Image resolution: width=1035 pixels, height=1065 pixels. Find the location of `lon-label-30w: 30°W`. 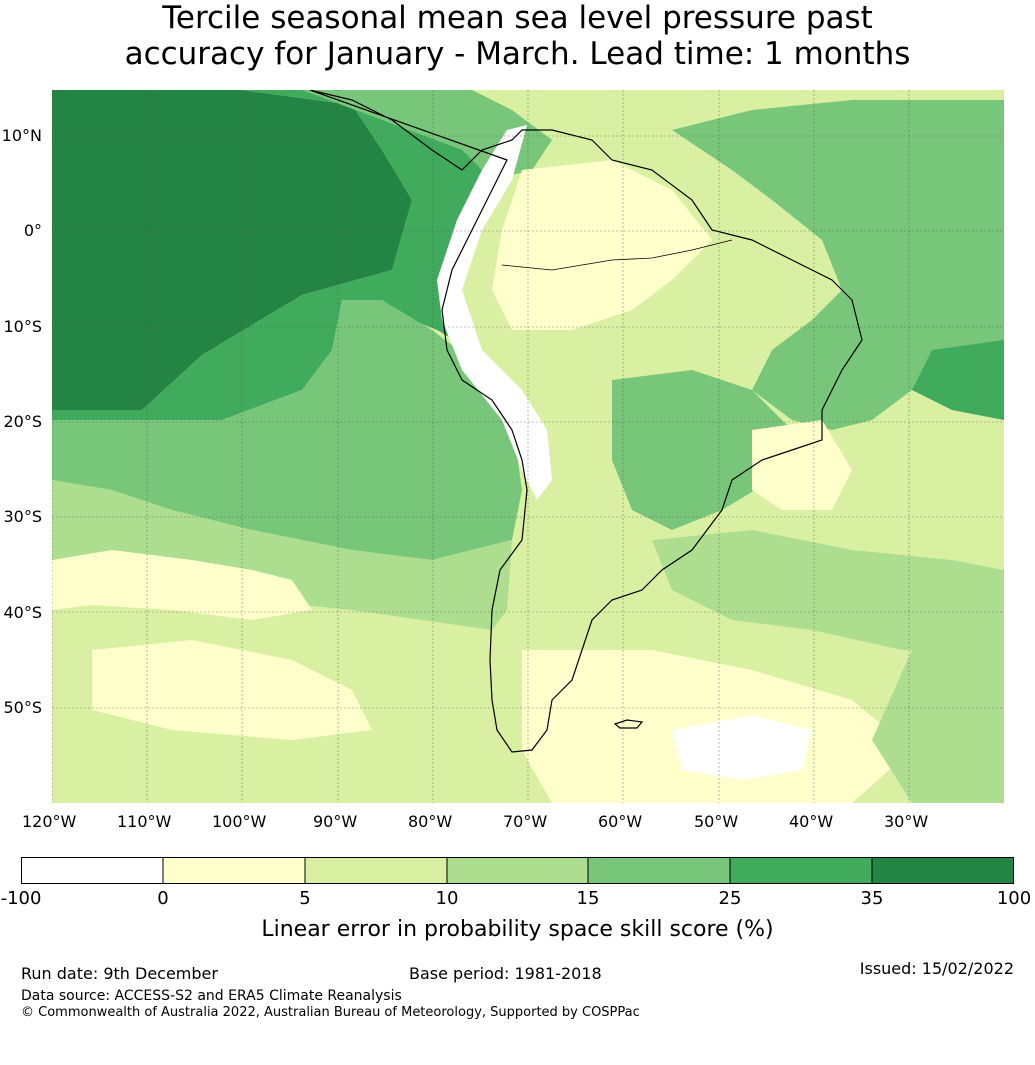

lon-label-30w: 30°W is located at coordinates (906, 821).